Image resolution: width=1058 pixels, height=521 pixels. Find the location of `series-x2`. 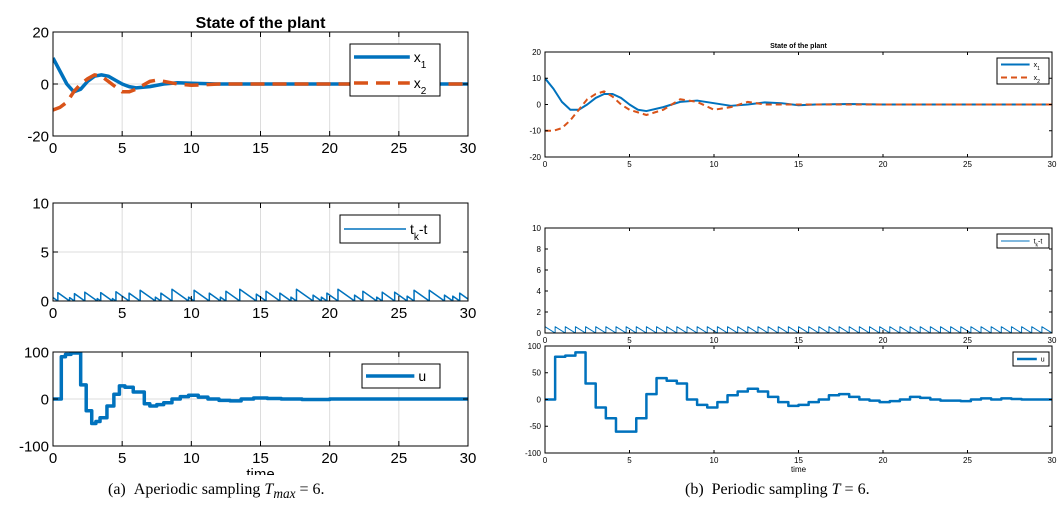

series-x2 is located at coordinates (798, 111).